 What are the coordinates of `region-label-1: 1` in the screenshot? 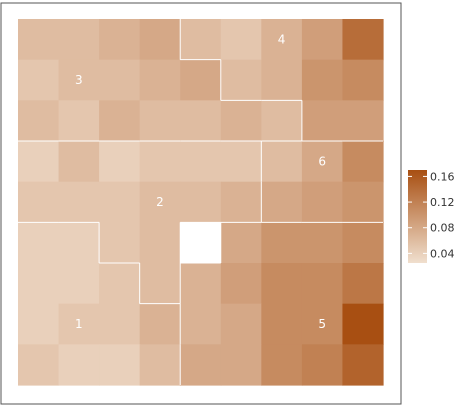 It's located at (79, 324).